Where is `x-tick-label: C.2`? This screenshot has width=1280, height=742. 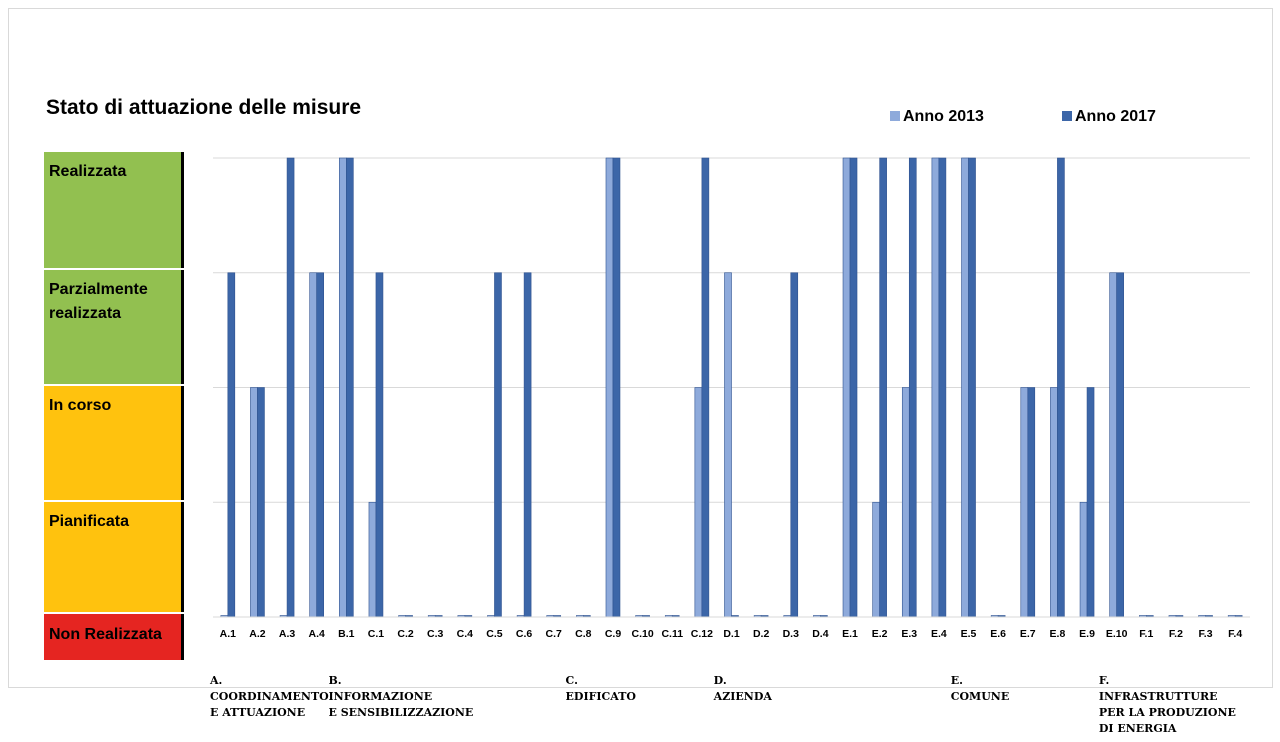 x-tick-label: C.2 is located at coordinates (405, 634).